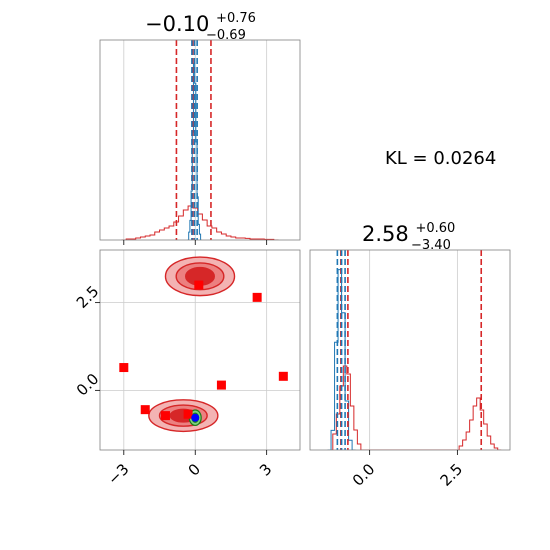 The image size is (550, 550). What do you see at coordinates (194, 469) in the screenshot?
I see `x-tick-label: 0` at bounding box center [194, 469].